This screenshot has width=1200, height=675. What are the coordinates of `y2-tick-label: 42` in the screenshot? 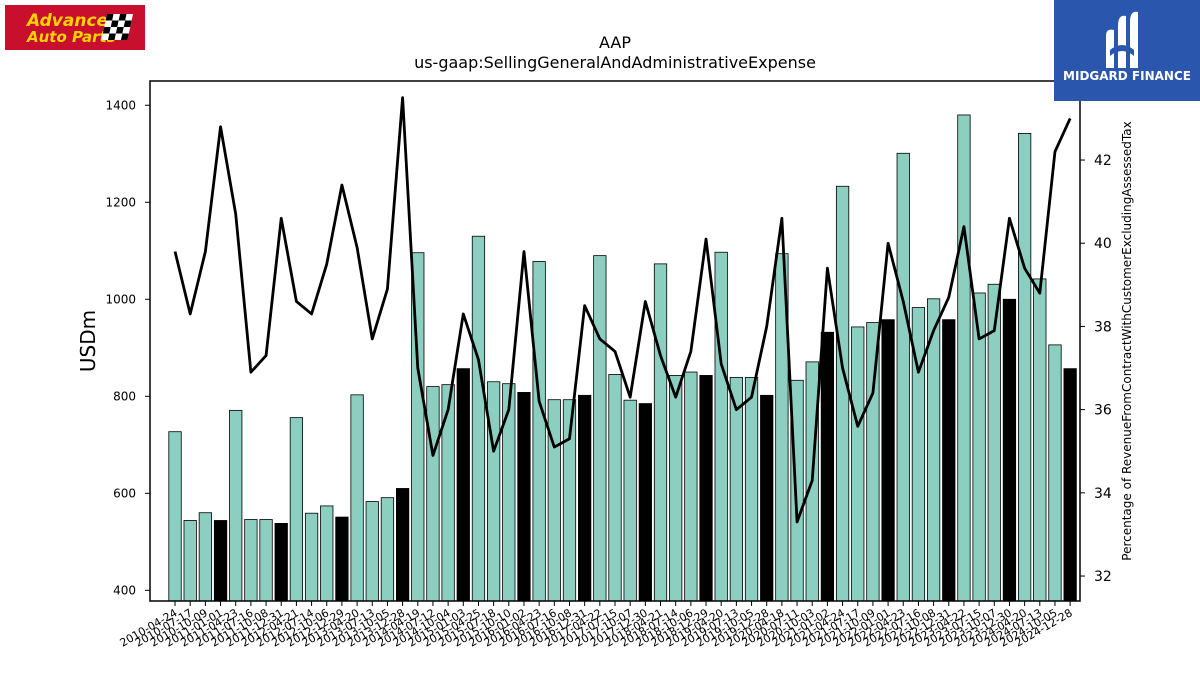 It's located at (1103, 161).